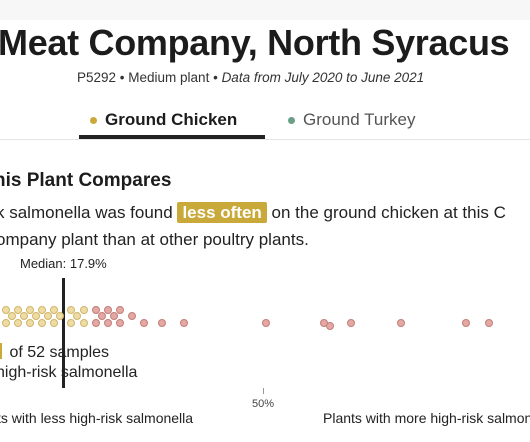 The height and width of the screenshot is (442, 530). I want to click on sentence-part: on the ground chicken at this C, so click(386, 212).